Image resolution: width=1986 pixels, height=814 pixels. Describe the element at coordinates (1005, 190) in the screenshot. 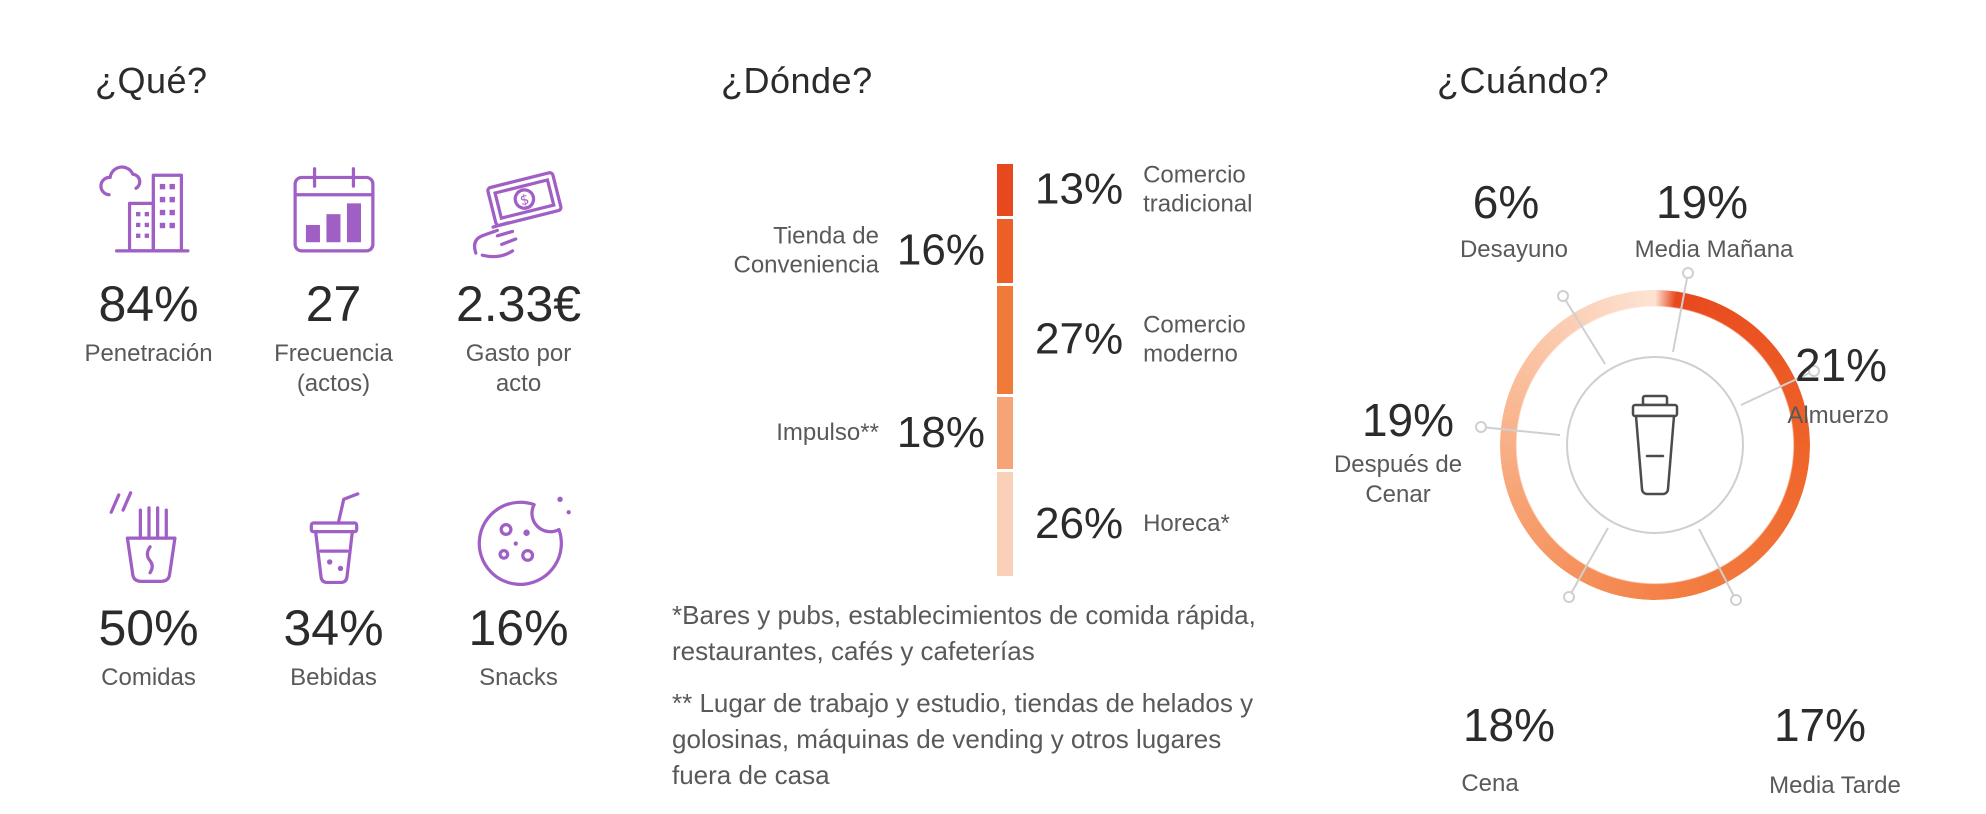

I see `bar-segment-comercio-tradicional` at that location.